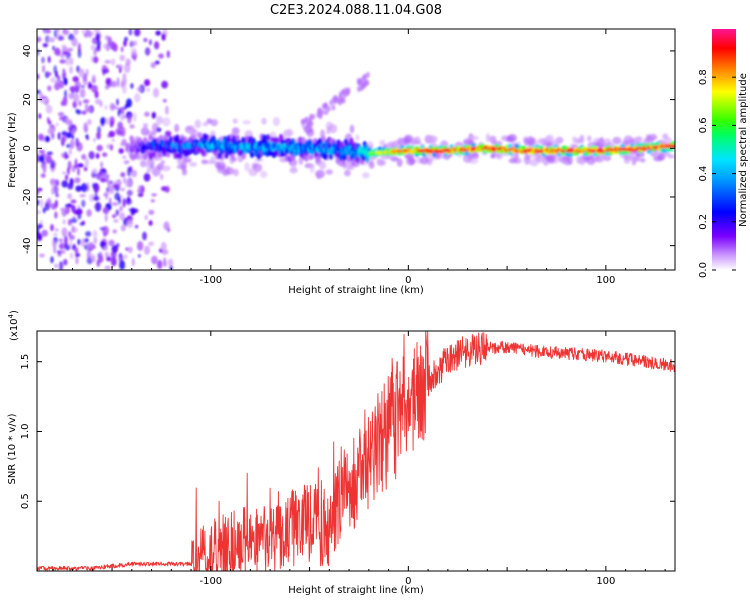 Image resolution: width=750 pixels, height=600 pixels. I want to click on y-tick-label: 1.5, so click(25, 362).